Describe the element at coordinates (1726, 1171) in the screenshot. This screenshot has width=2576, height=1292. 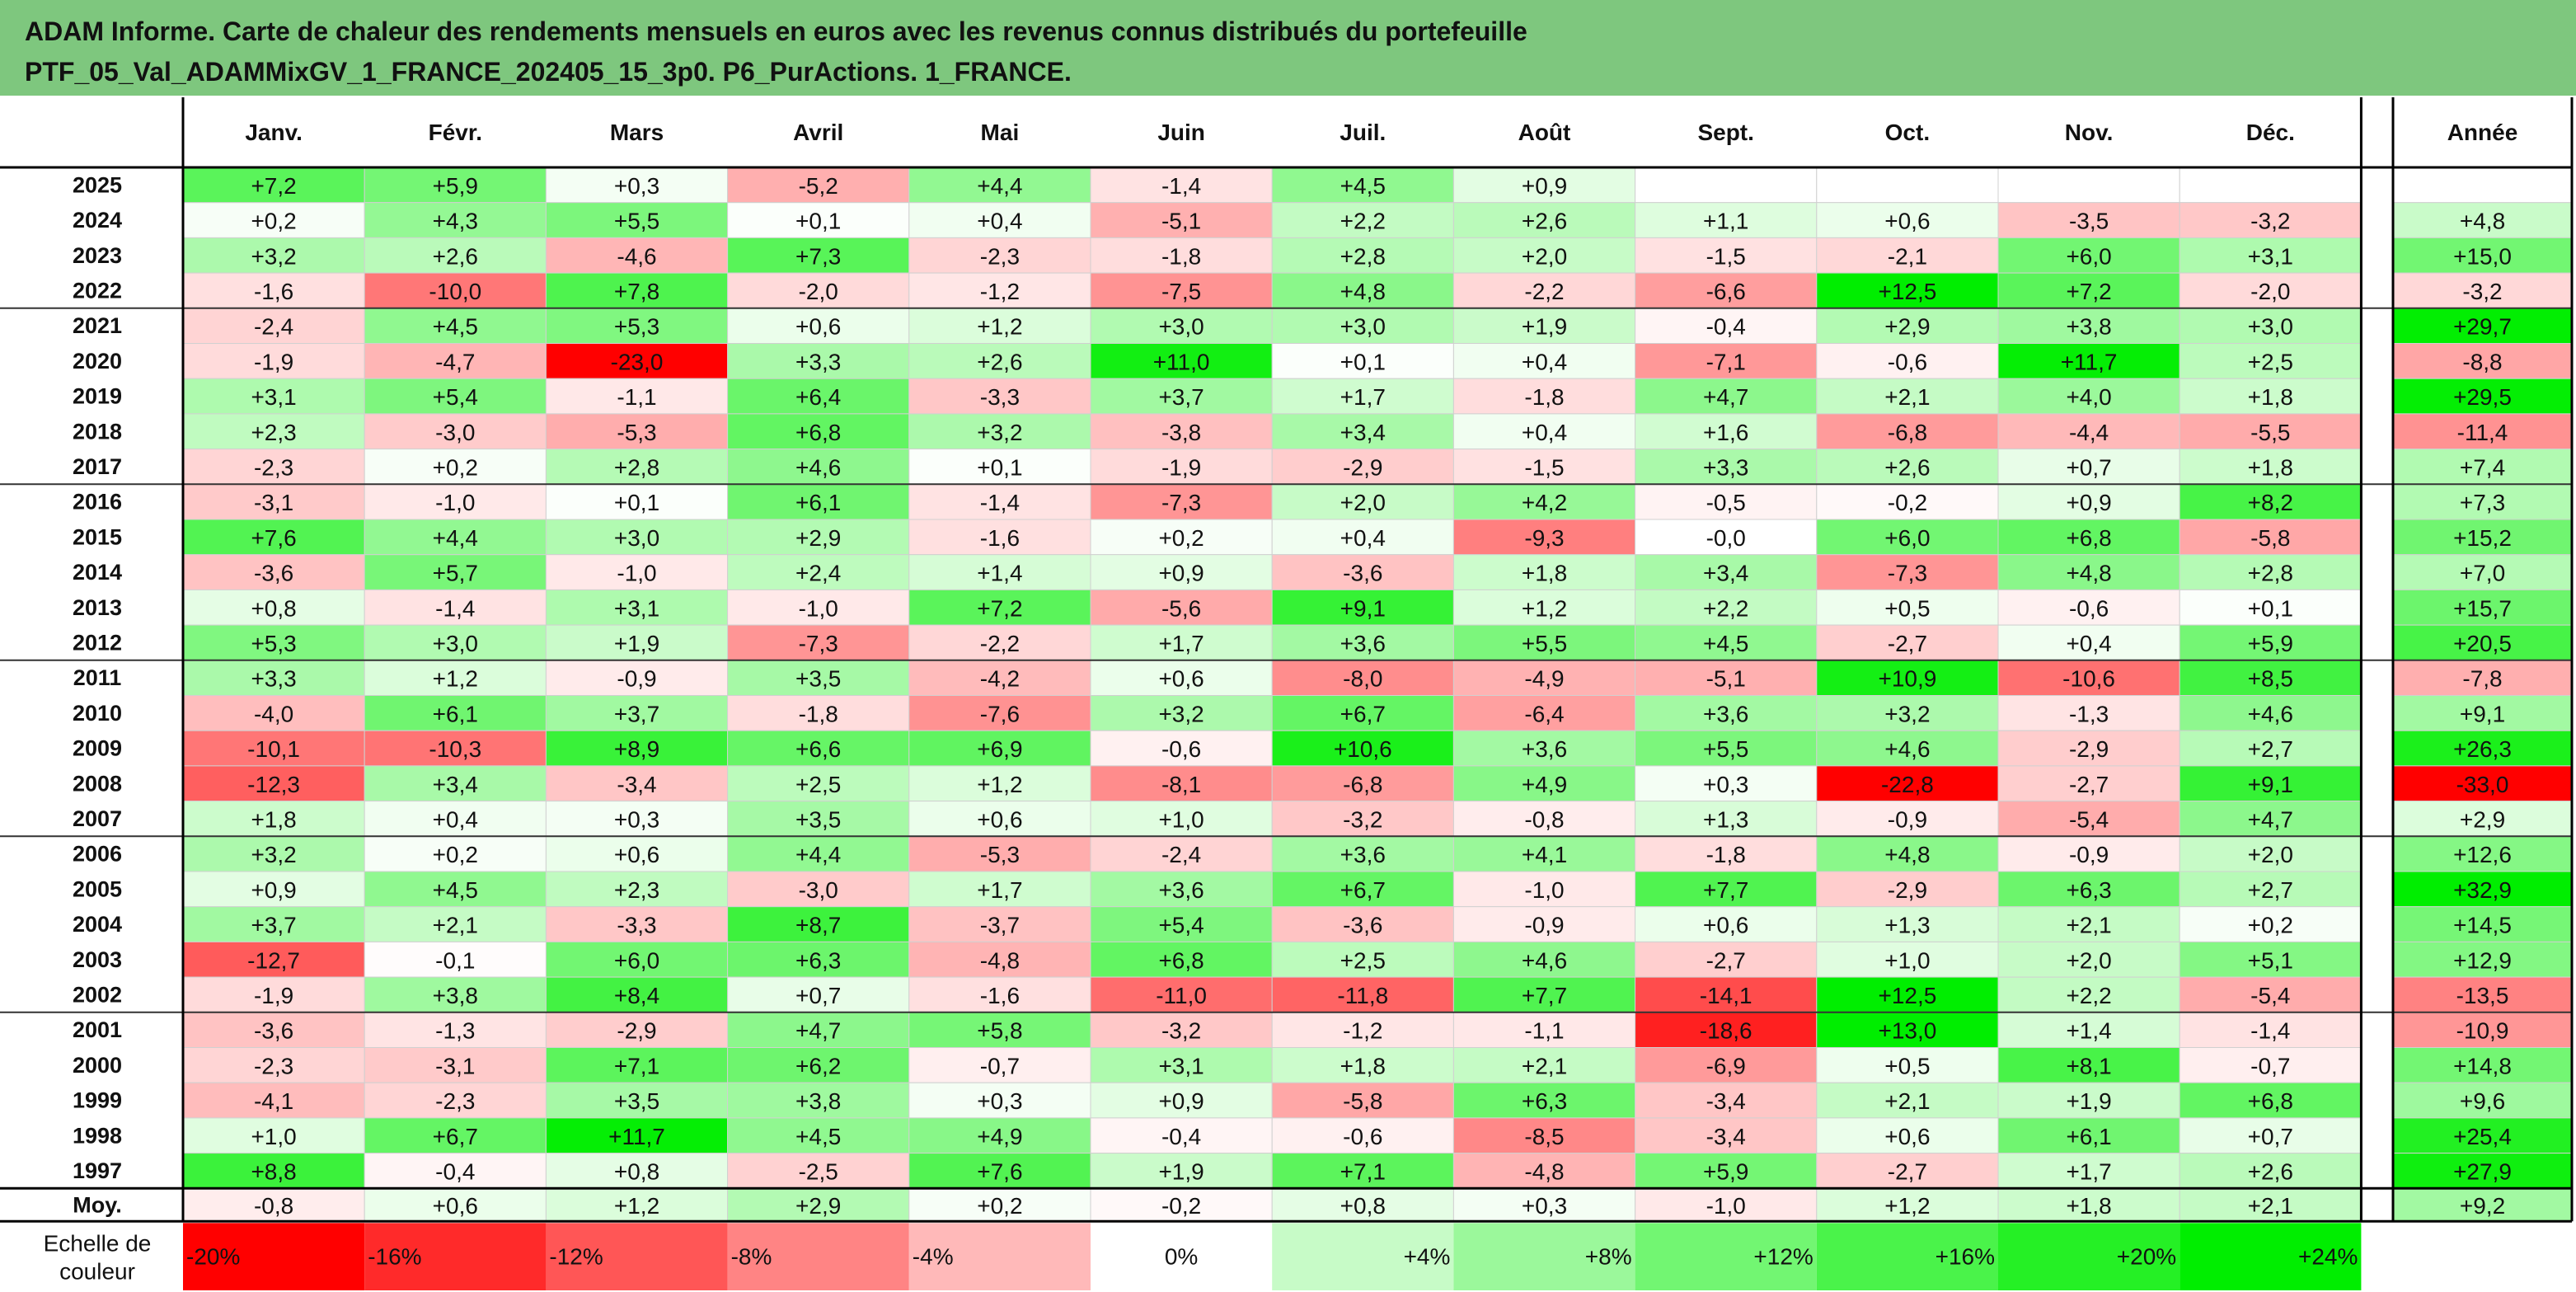
I see `cell-value: +5,9` at that location.